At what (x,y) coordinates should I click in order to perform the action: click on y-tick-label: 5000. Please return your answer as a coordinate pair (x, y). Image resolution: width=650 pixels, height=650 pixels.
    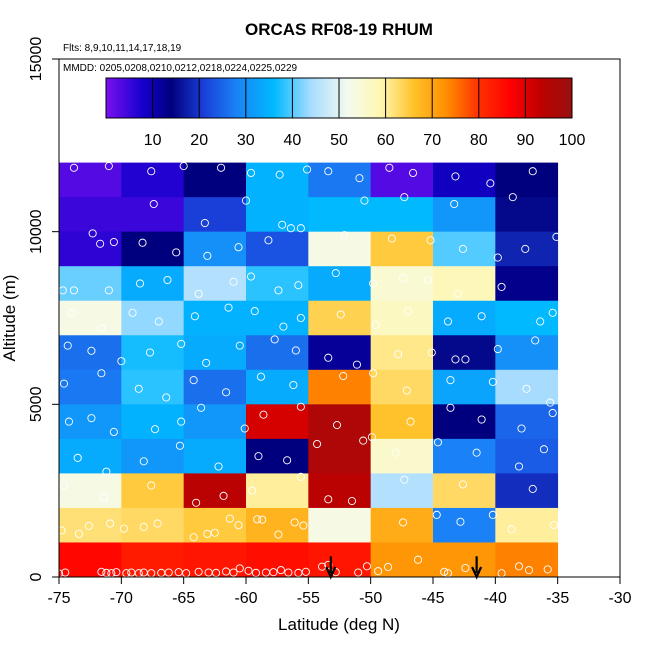
    Looking at the image, I should click on (36, 404).